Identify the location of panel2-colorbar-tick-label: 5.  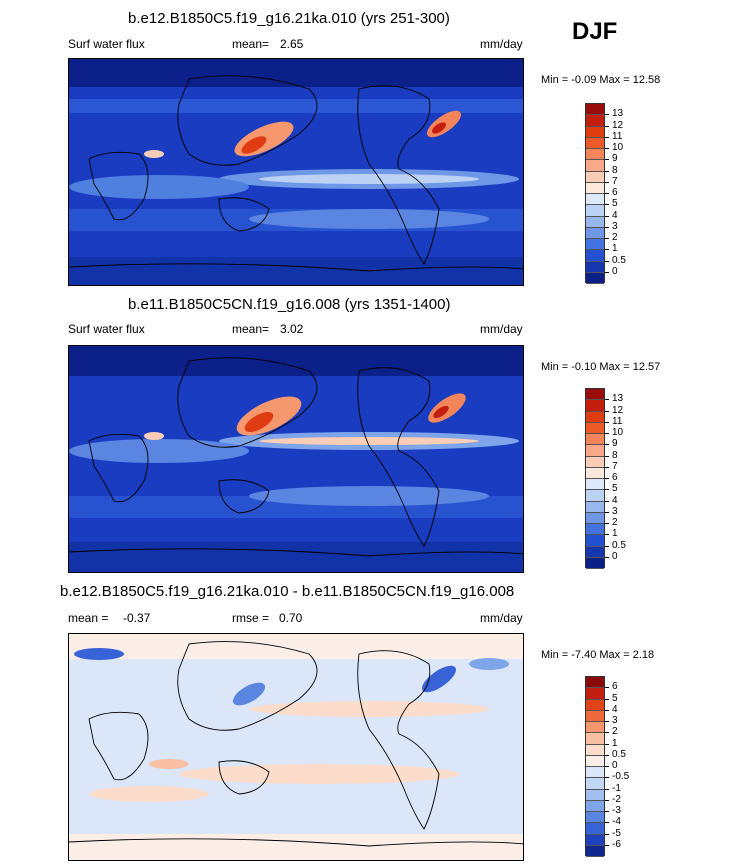
(615, 489).